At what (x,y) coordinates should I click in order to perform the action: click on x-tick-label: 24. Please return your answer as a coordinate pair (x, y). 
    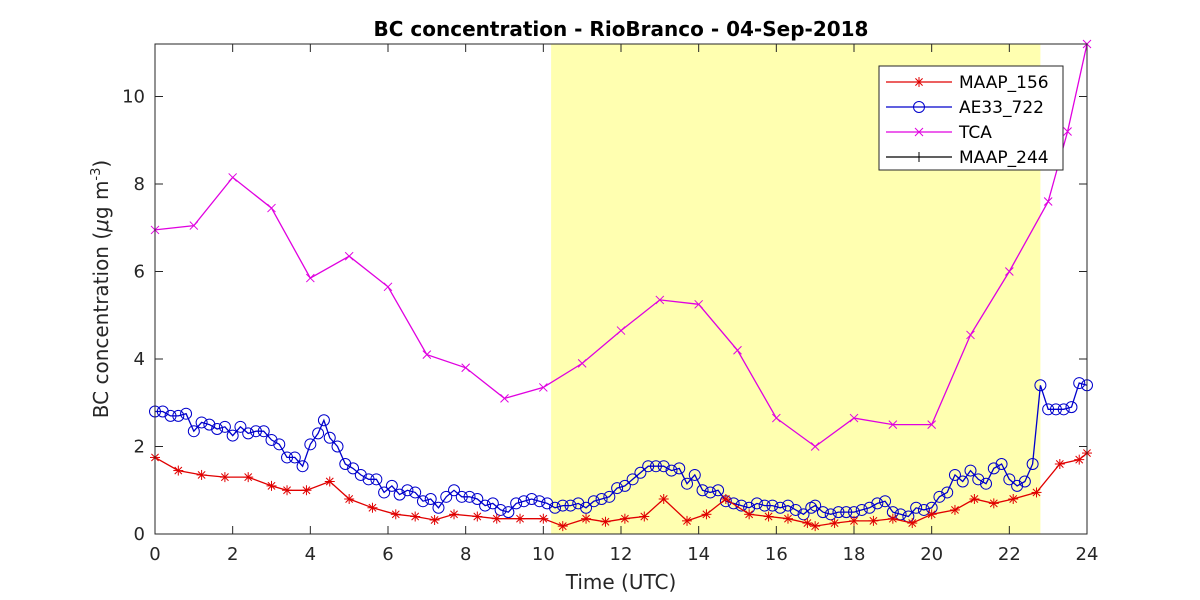
    Looking at the image, I should click on (1087, 554).